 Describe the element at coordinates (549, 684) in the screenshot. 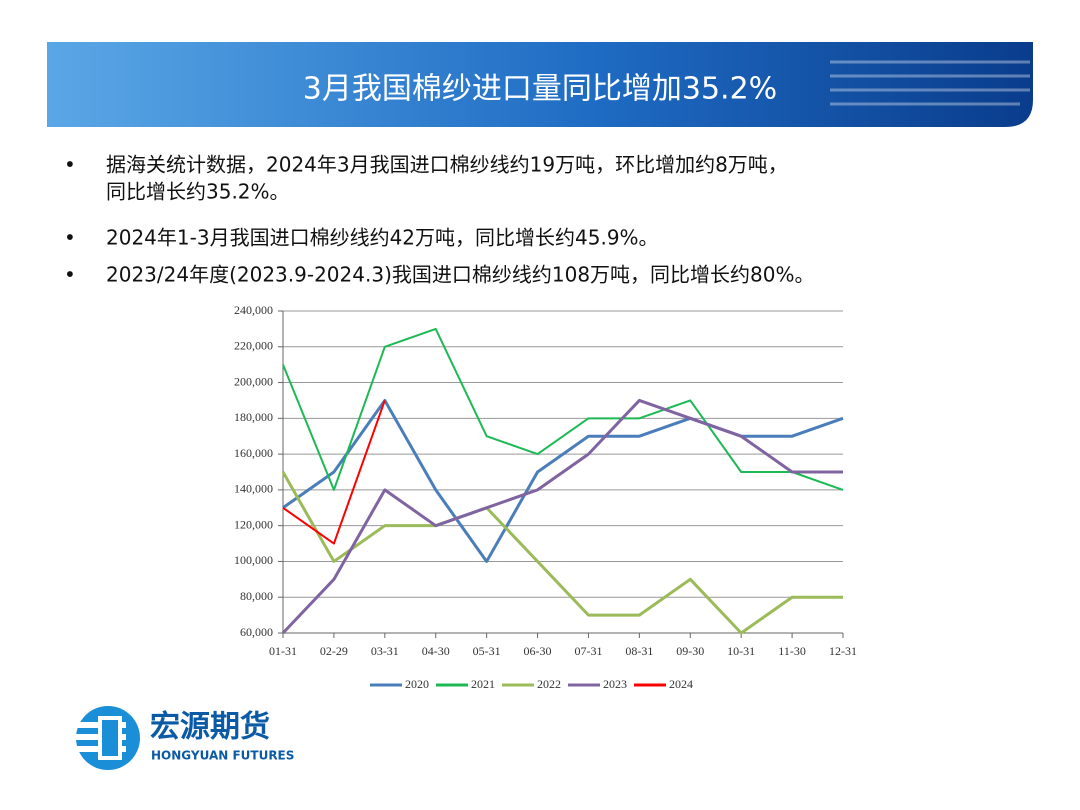

I see `legend-label: 2022` at that location.